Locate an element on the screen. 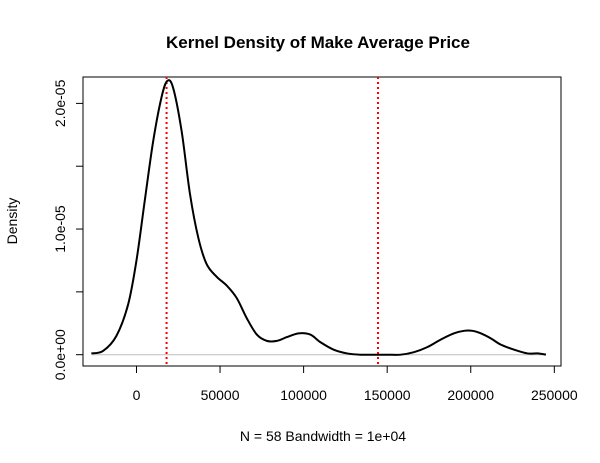  x-axis: 0 50000 100000 150000 200000 250000 is located at coordinates (355, 384).